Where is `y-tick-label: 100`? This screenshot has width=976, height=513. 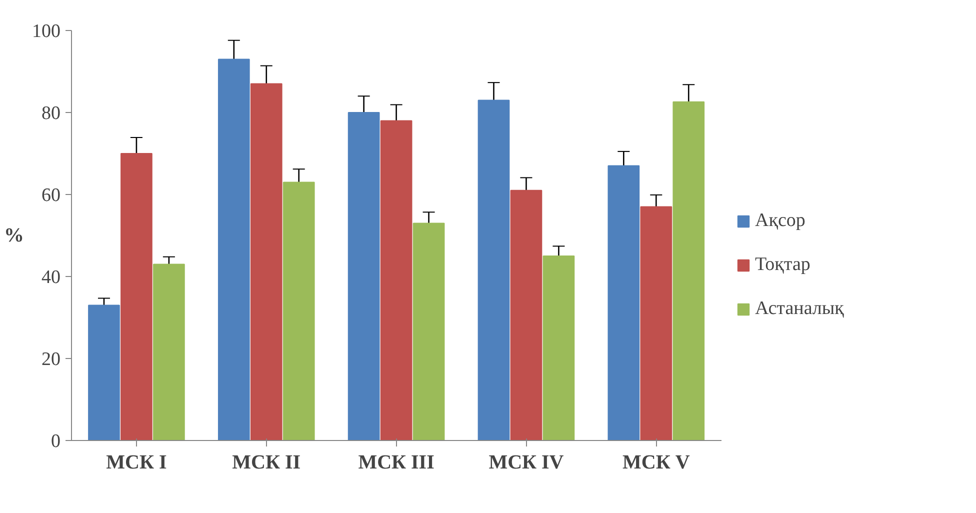
y-tick-label: 100 is located at coordinates (46, 31).